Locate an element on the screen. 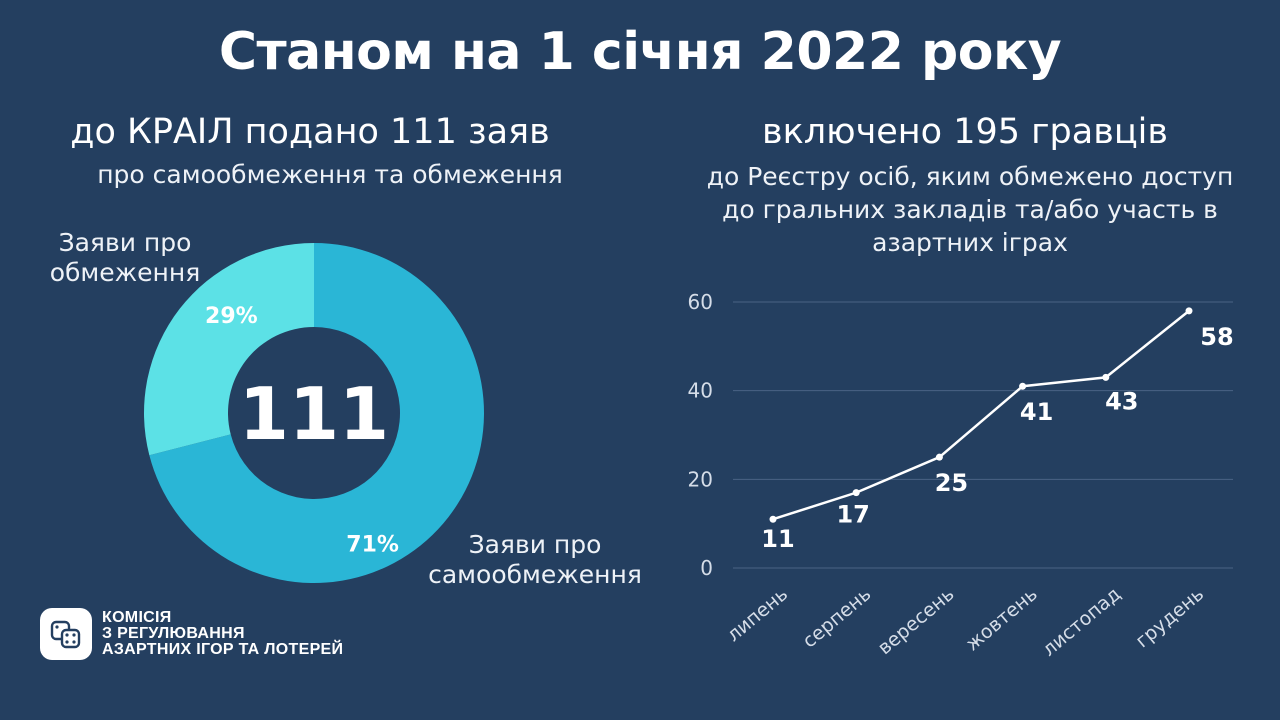  players-subline-2: до гральних закладів та/або участь в is located at coordinates (970, 209).